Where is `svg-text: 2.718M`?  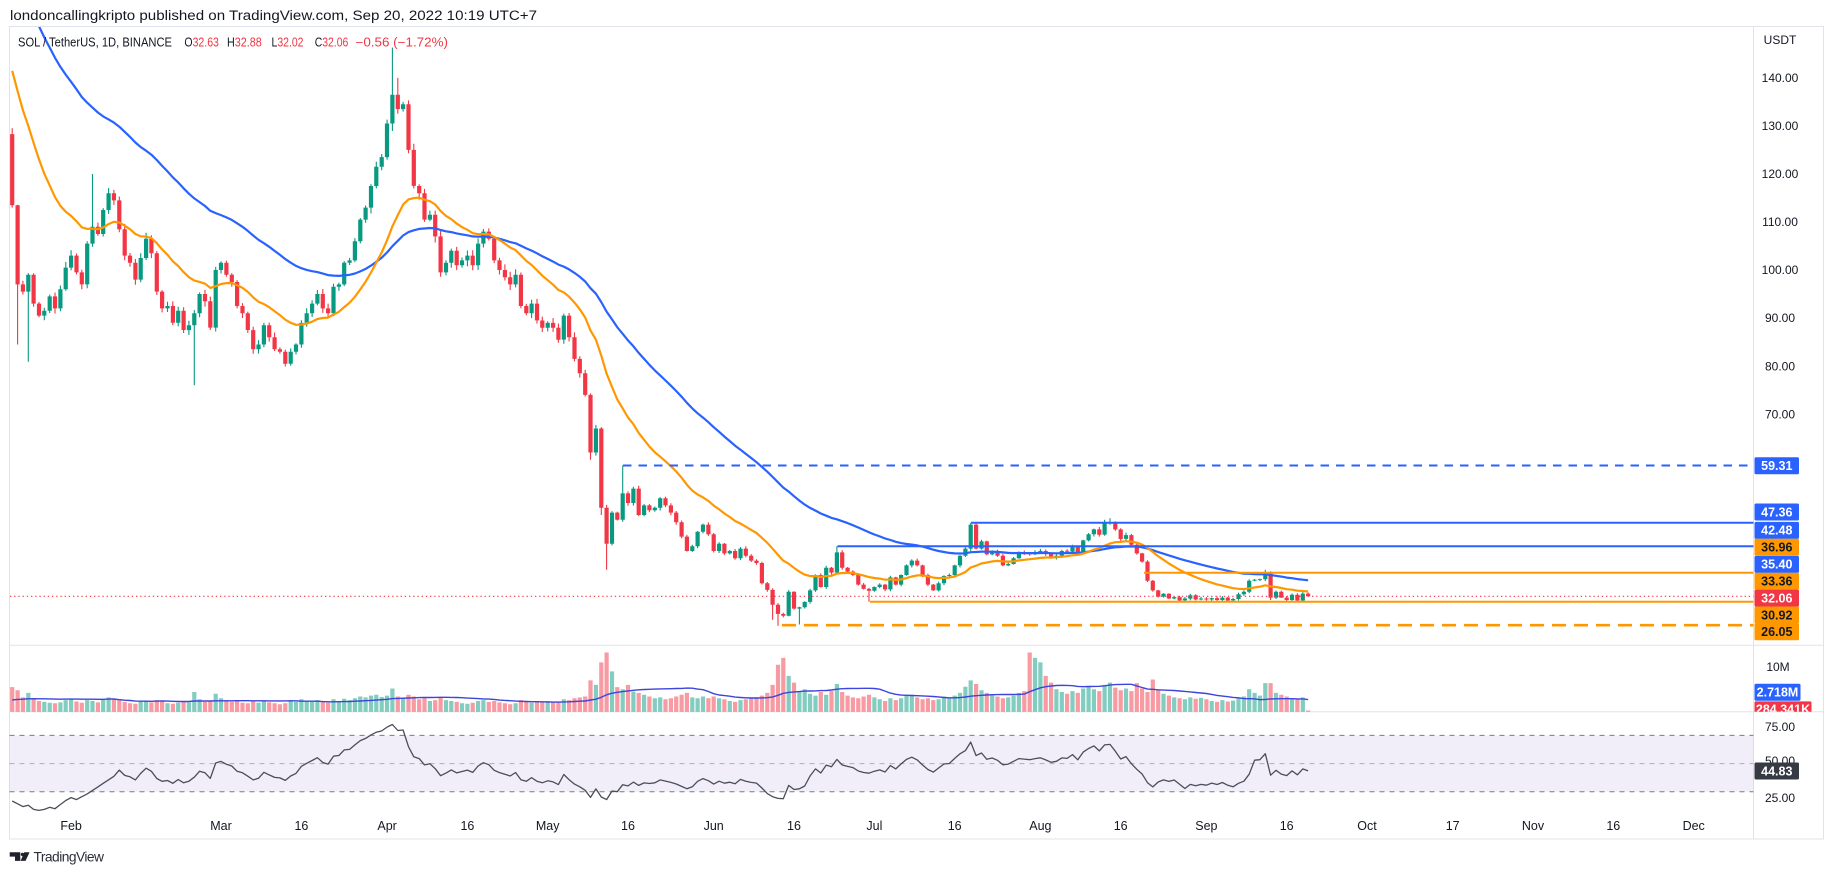
svg-text: 2.718M is located at coordinates (1778, 693).